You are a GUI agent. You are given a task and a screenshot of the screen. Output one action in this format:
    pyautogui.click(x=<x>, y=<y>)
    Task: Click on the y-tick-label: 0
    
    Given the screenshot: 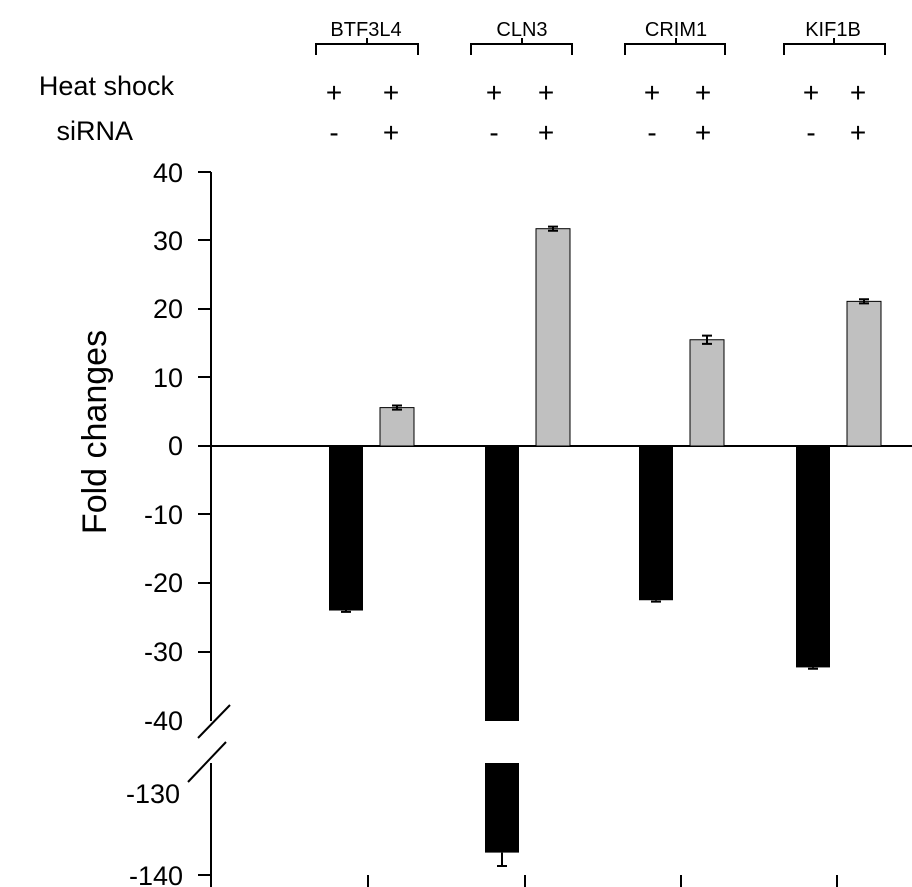 What is the action you would take?
    pyautogui.click(x=175, y=446)
    